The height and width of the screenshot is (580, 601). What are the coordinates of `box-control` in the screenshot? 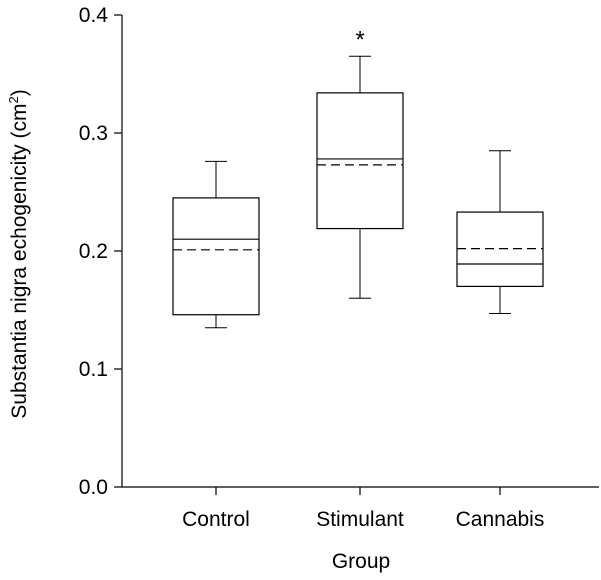 It's located at (216, 244).